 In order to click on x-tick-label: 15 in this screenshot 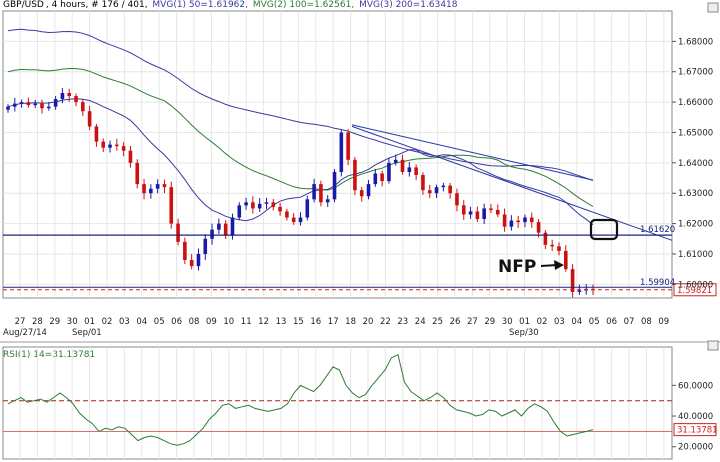, I will do `click(298, 322)`.